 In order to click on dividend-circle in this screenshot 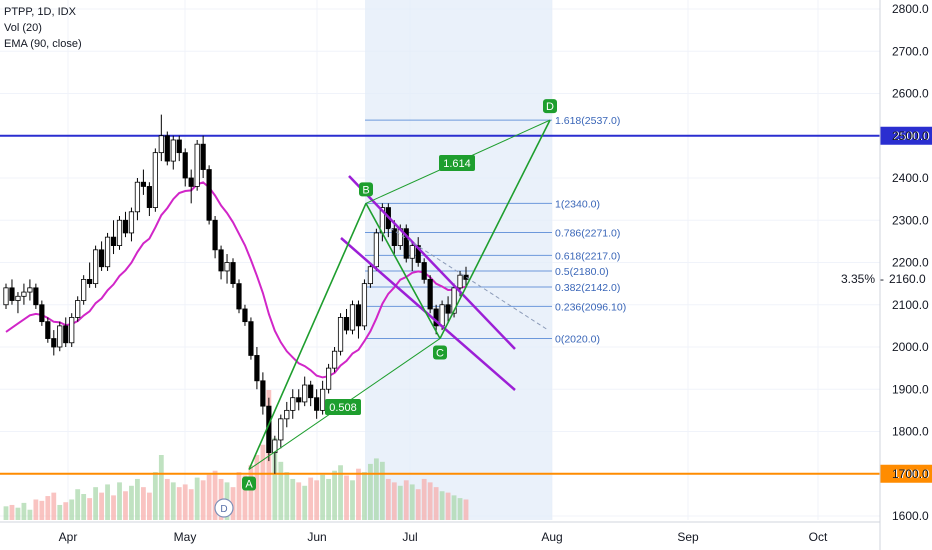, I will do `click(224, 508)`.